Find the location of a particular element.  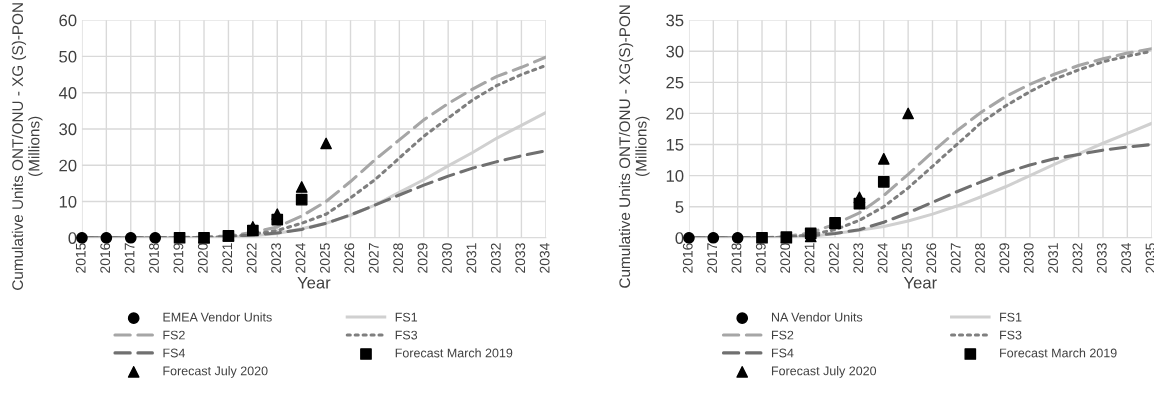

y-tick-label: 5 is located at coordinates (679, 207).